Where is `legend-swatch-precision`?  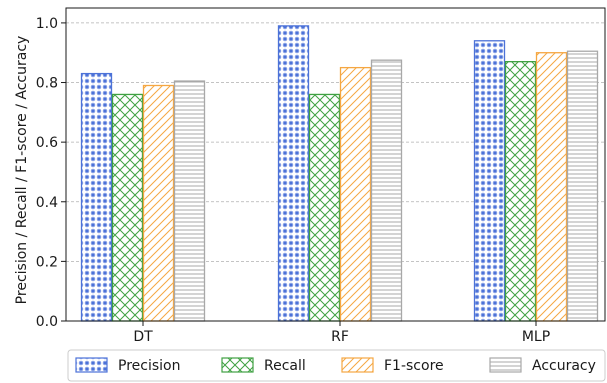
legend-swatch-precision is located at coordinates (91, 365).